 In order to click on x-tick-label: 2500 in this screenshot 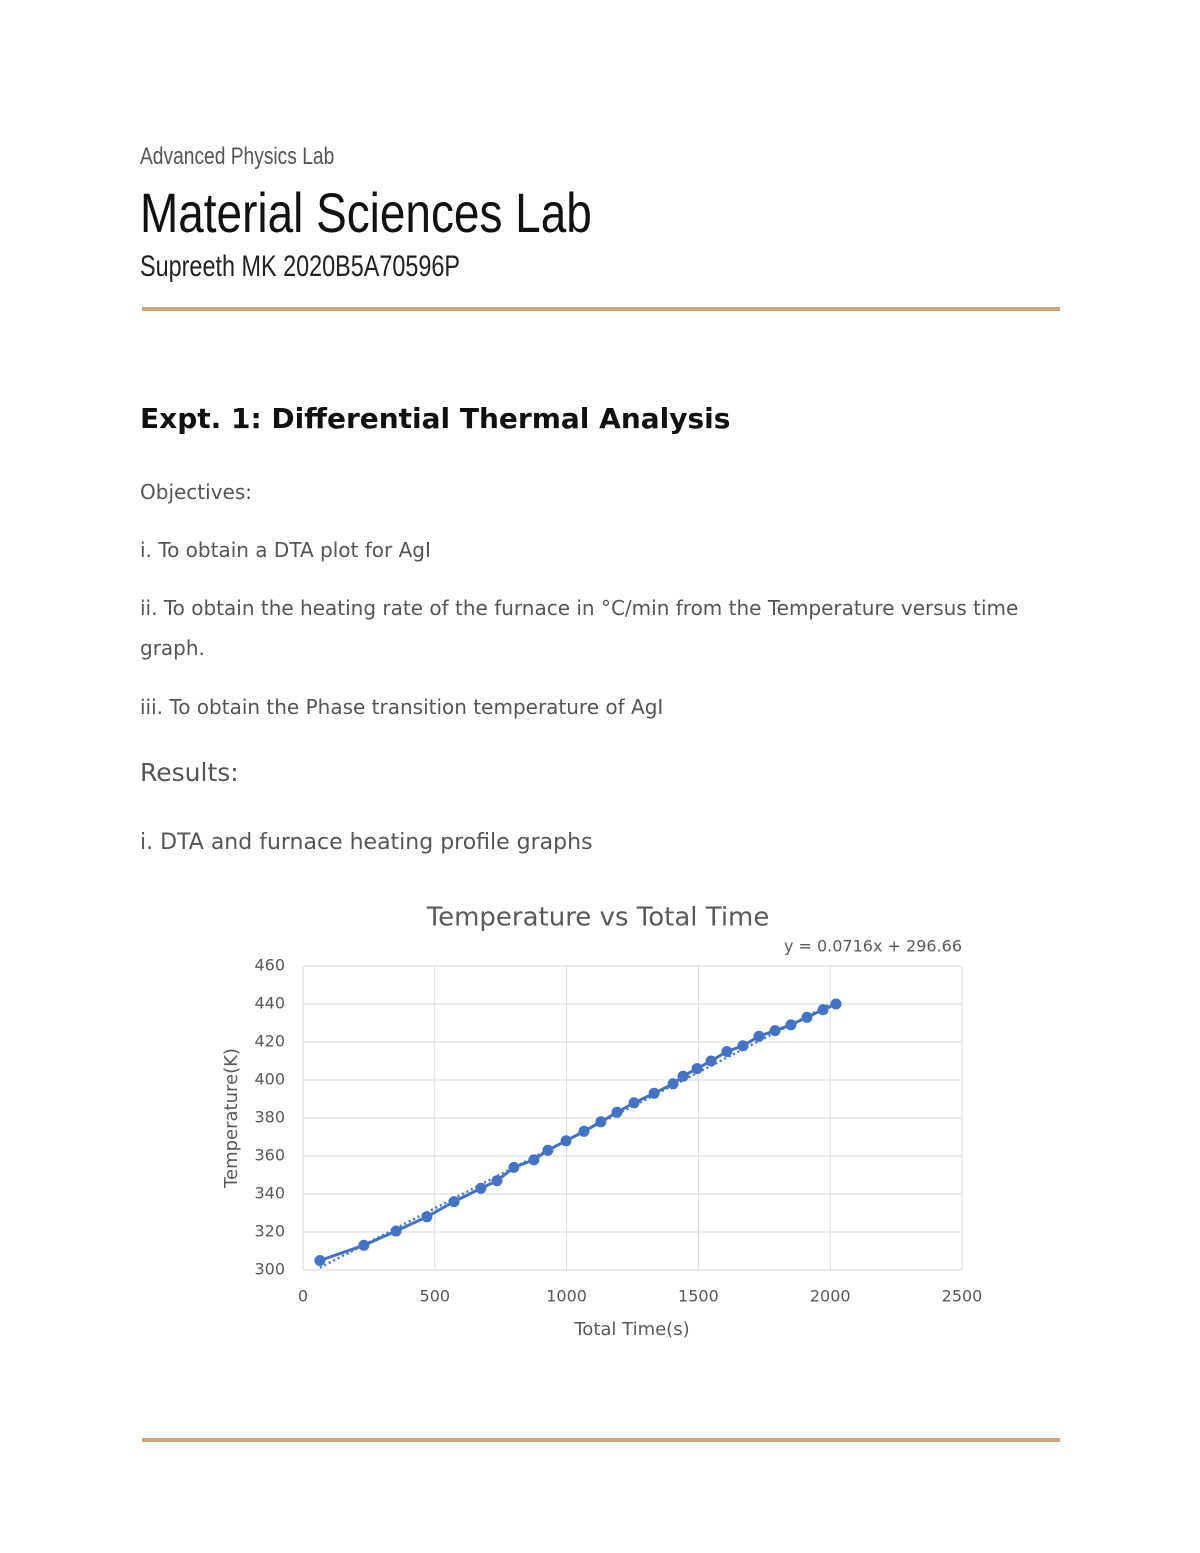, I will do `click(962, 1296)`.